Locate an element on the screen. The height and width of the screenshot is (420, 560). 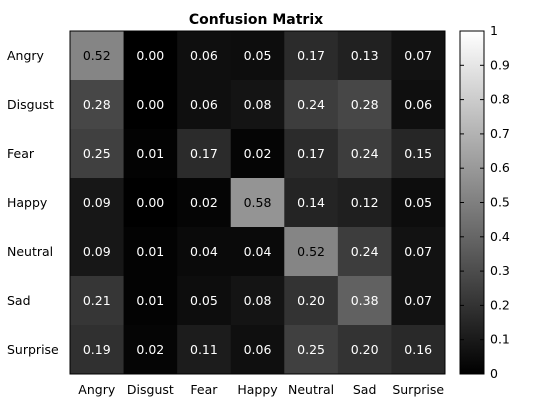
cell-value-label: 0.13 is located at coordinates (365, 55).